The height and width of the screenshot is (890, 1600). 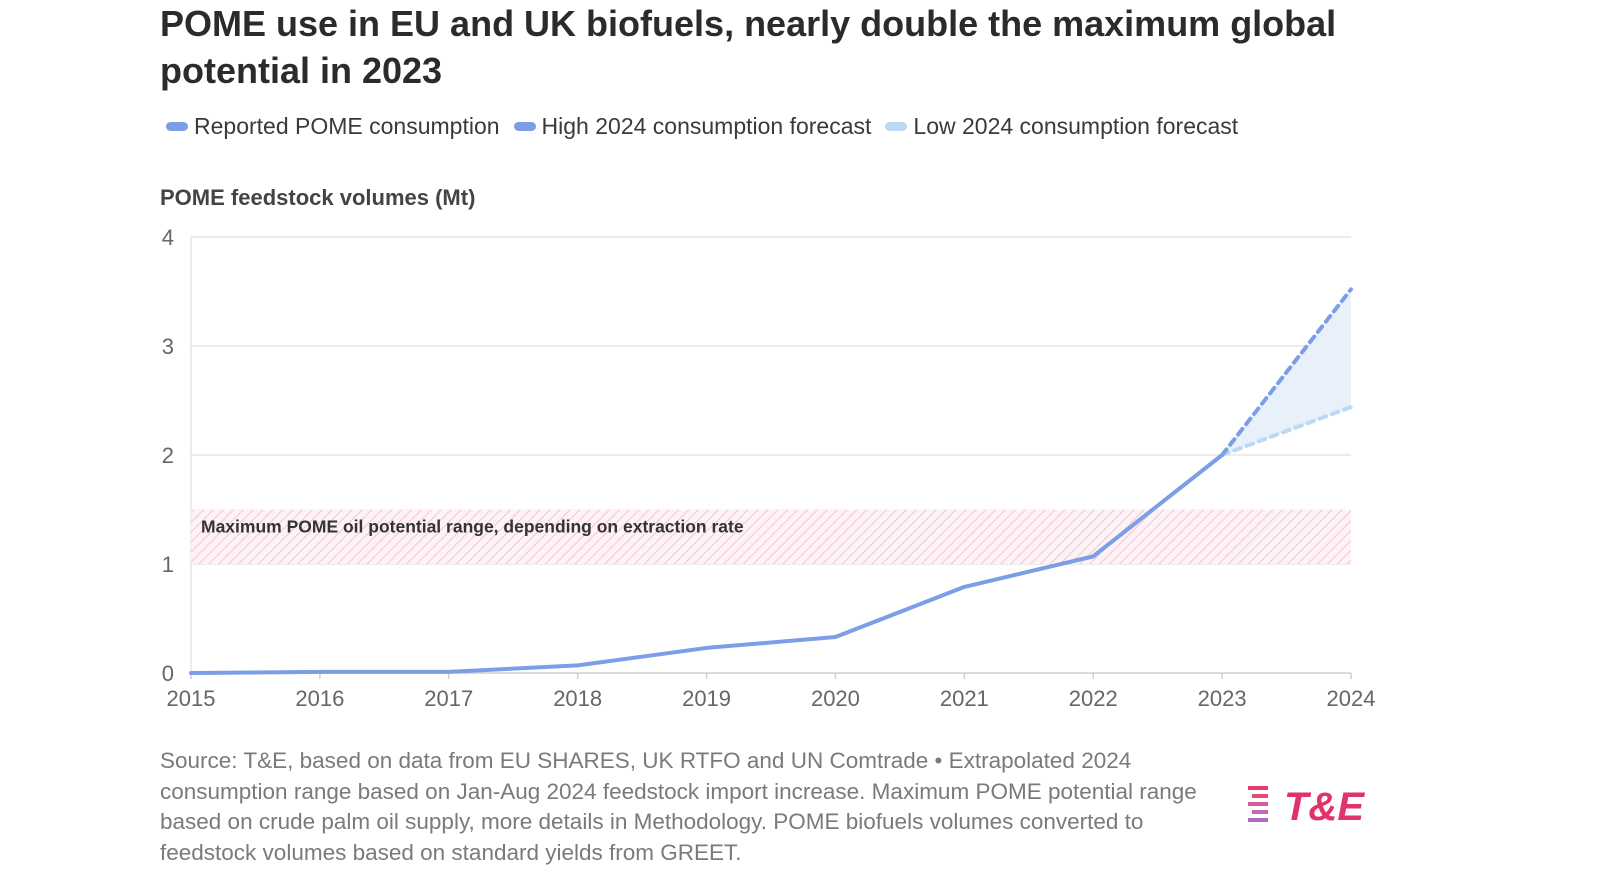 What do you see at coordinates (319, 698) in the screenshot?
I see `x-tick-label: 2016` at bounding box center [319, 698].